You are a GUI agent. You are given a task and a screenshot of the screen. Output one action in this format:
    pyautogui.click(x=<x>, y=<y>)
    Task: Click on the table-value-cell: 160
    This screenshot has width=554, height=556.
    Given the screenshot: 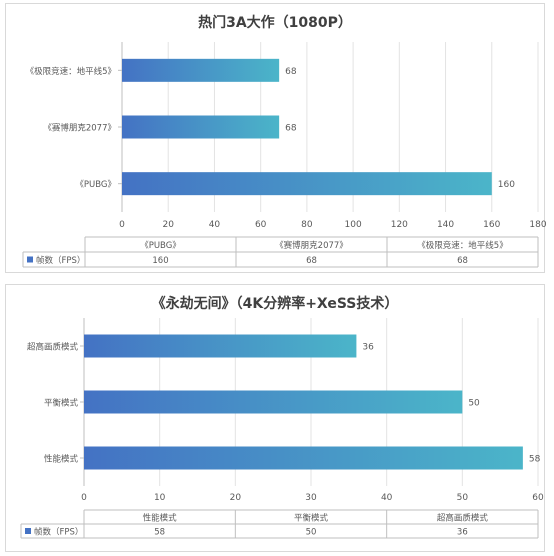 What is the action you would take?
    pyautogui.click(x=160, y=261)
    